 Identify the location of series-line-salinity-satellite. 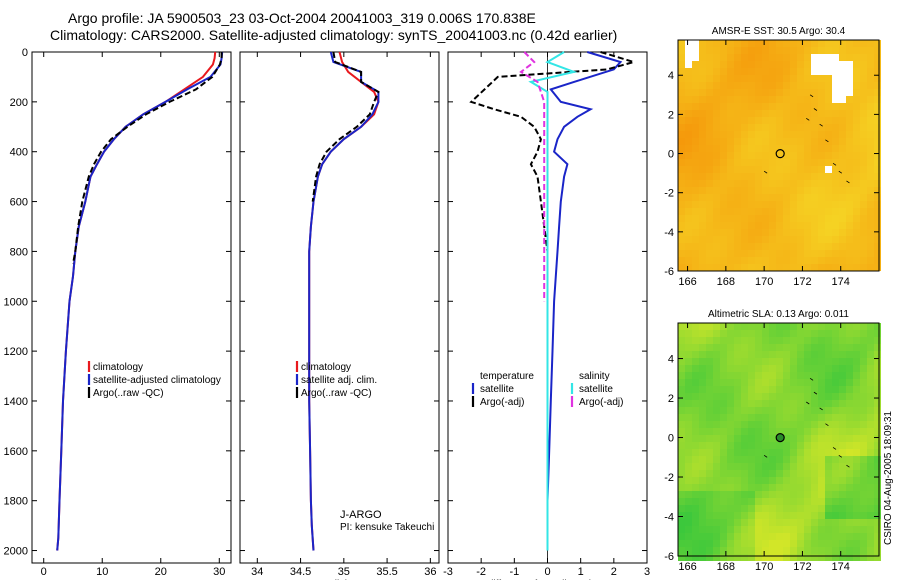
(553, 301).